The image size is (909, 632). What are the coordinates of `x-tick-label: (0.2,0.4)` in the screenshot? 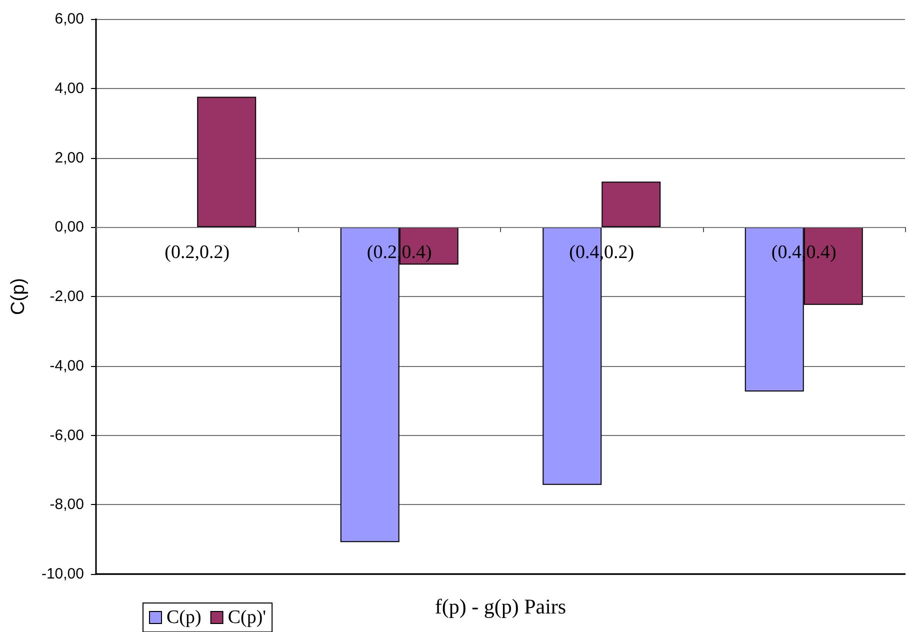 It's located at (399, 253).